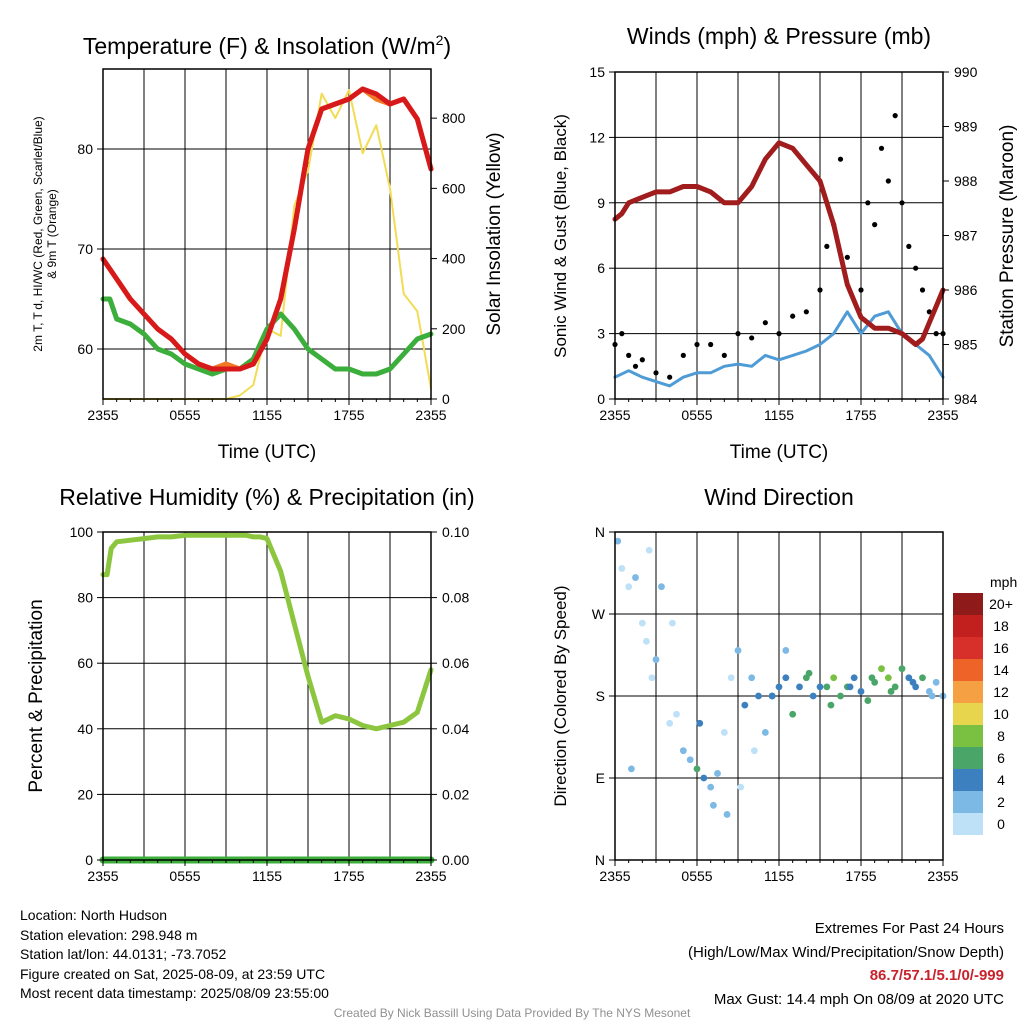 The width and height of the screenshot is (1024, 1024). What do you see at coordinates (779, 235) in the screenshot?
I see `wind-frame` at bounding box center [779, 235].